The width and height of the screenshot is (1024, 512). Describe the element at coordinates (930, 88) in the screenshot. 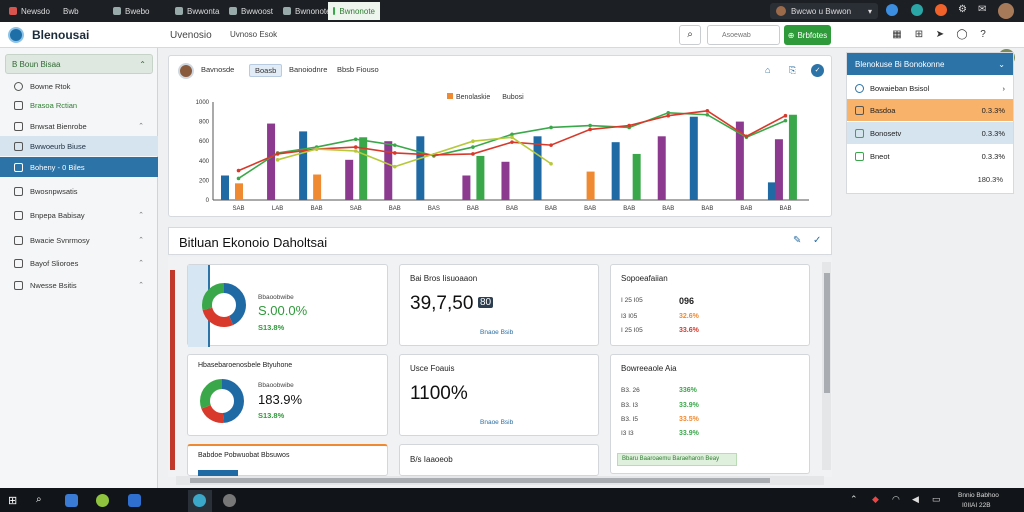

I see `panel-row: Bowaieban Bsisol ›` at that location.